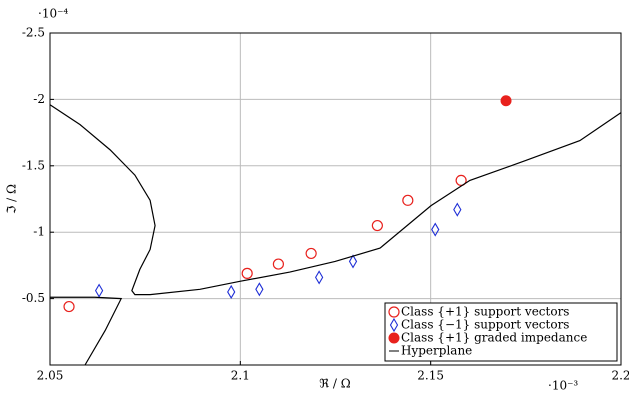 The image size is (629, 397). What do you see at coordinates (494, 338) in the screenshot?
I see `legend-label: Class {+1} graded impedance` at bounding box center [494, 338].